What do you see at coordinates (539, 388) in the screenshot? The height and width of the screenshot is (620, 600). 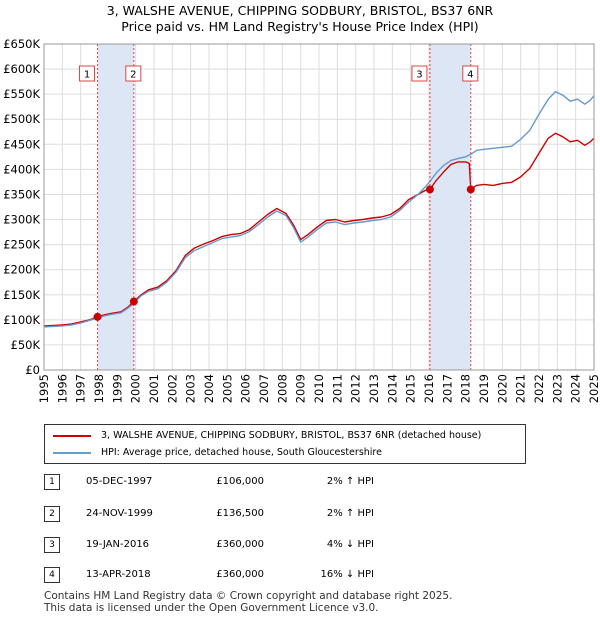 I see `x-tick-label: 2022` at bounding box center [539, 388].